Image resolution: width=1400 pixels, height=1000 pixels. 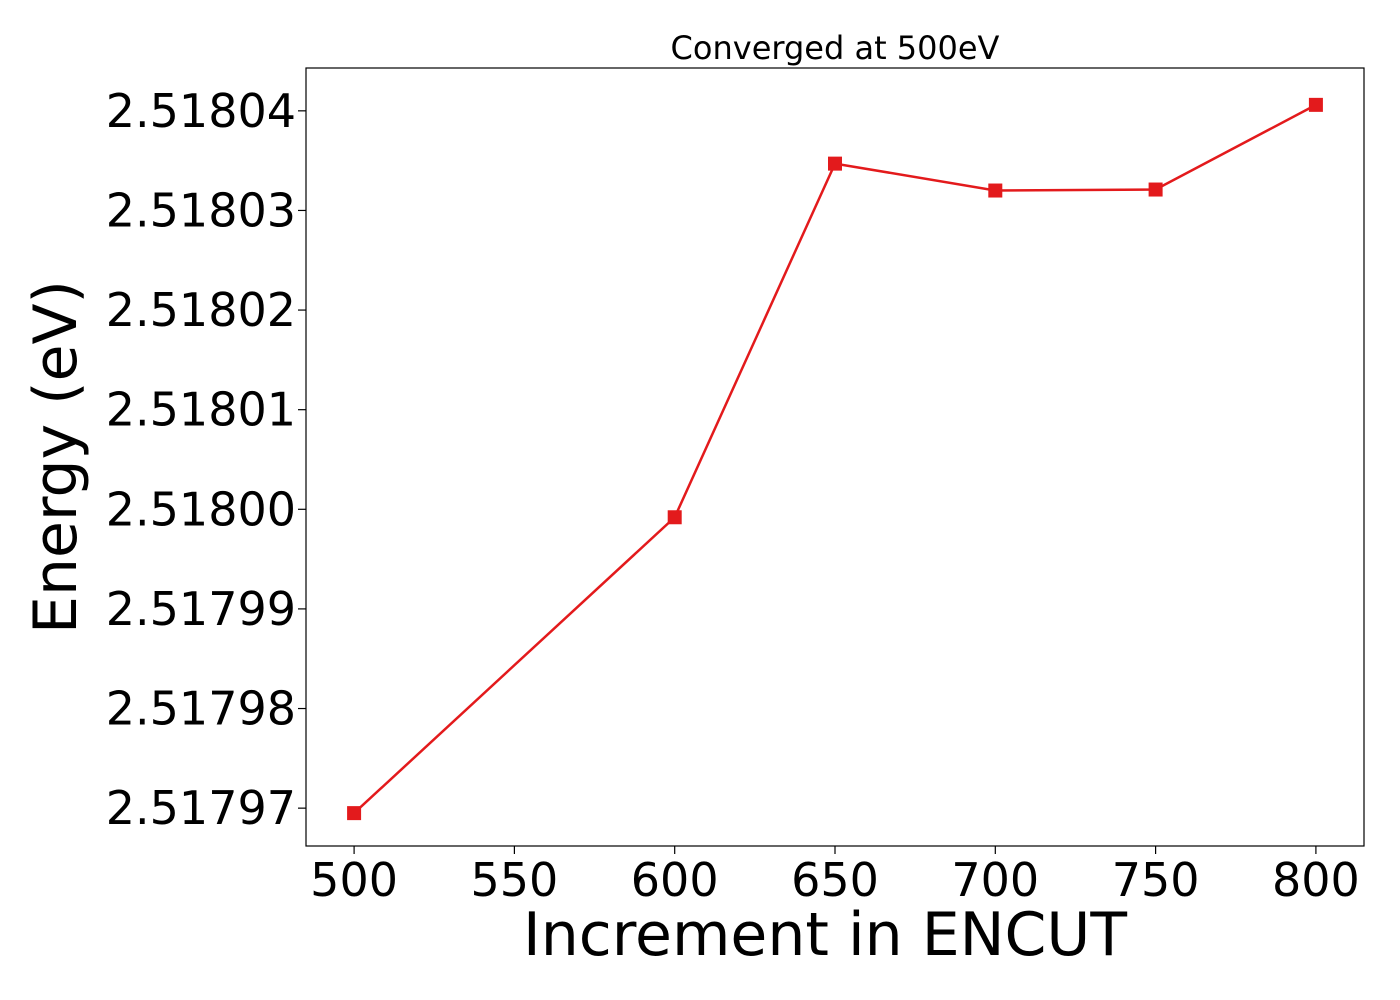 What do you see at coordinates (201, 609) in the screenshot?
I see `y-tick-label: 2.51799` at bounding box center [201, 609].